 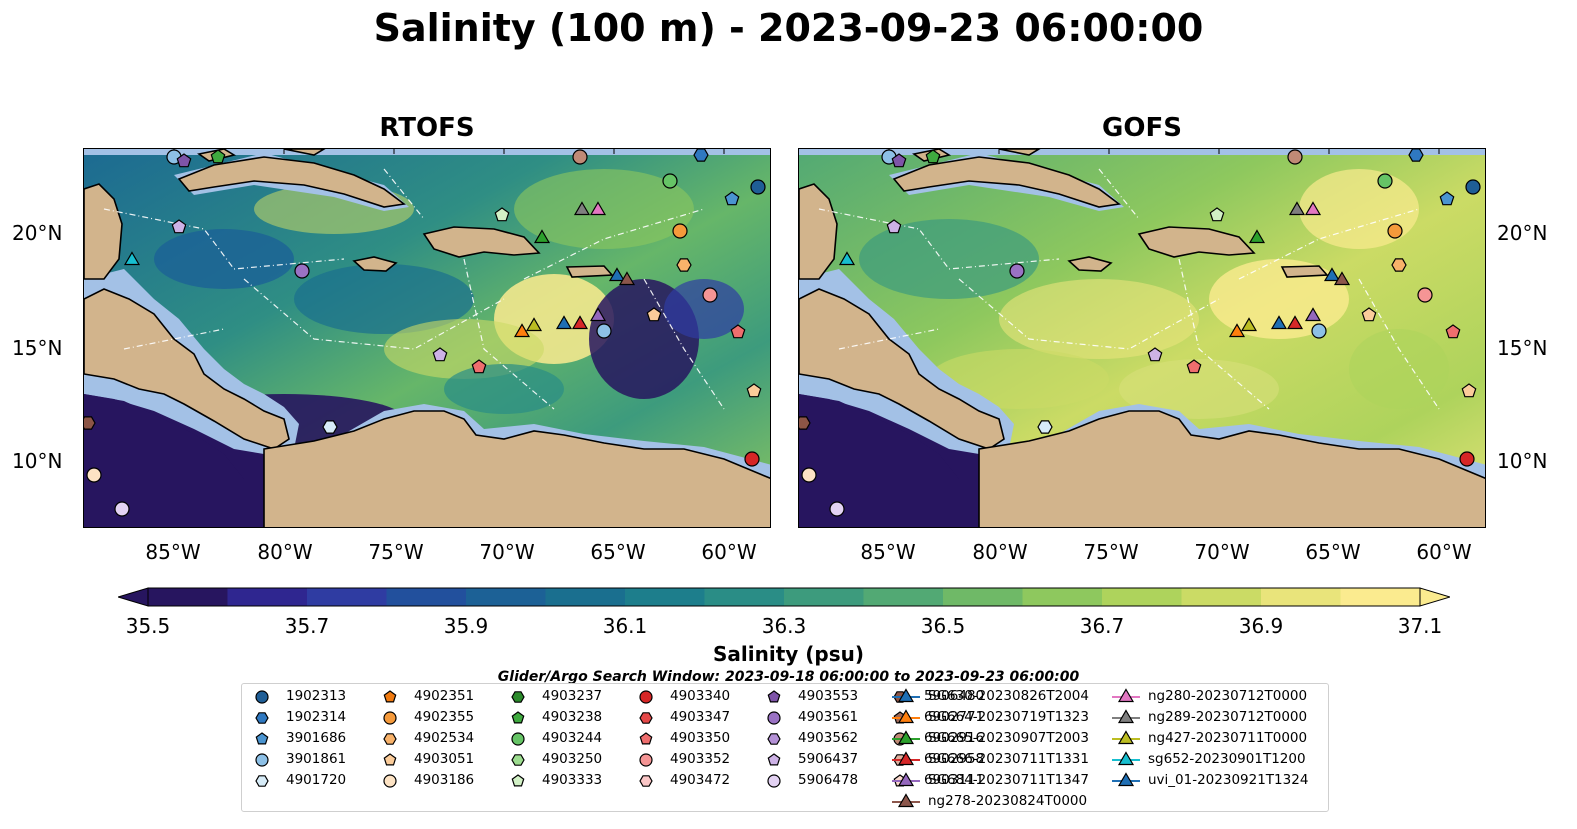 I want to click on colorbar-tick-label: 35.9, so click(x=466, y=626).